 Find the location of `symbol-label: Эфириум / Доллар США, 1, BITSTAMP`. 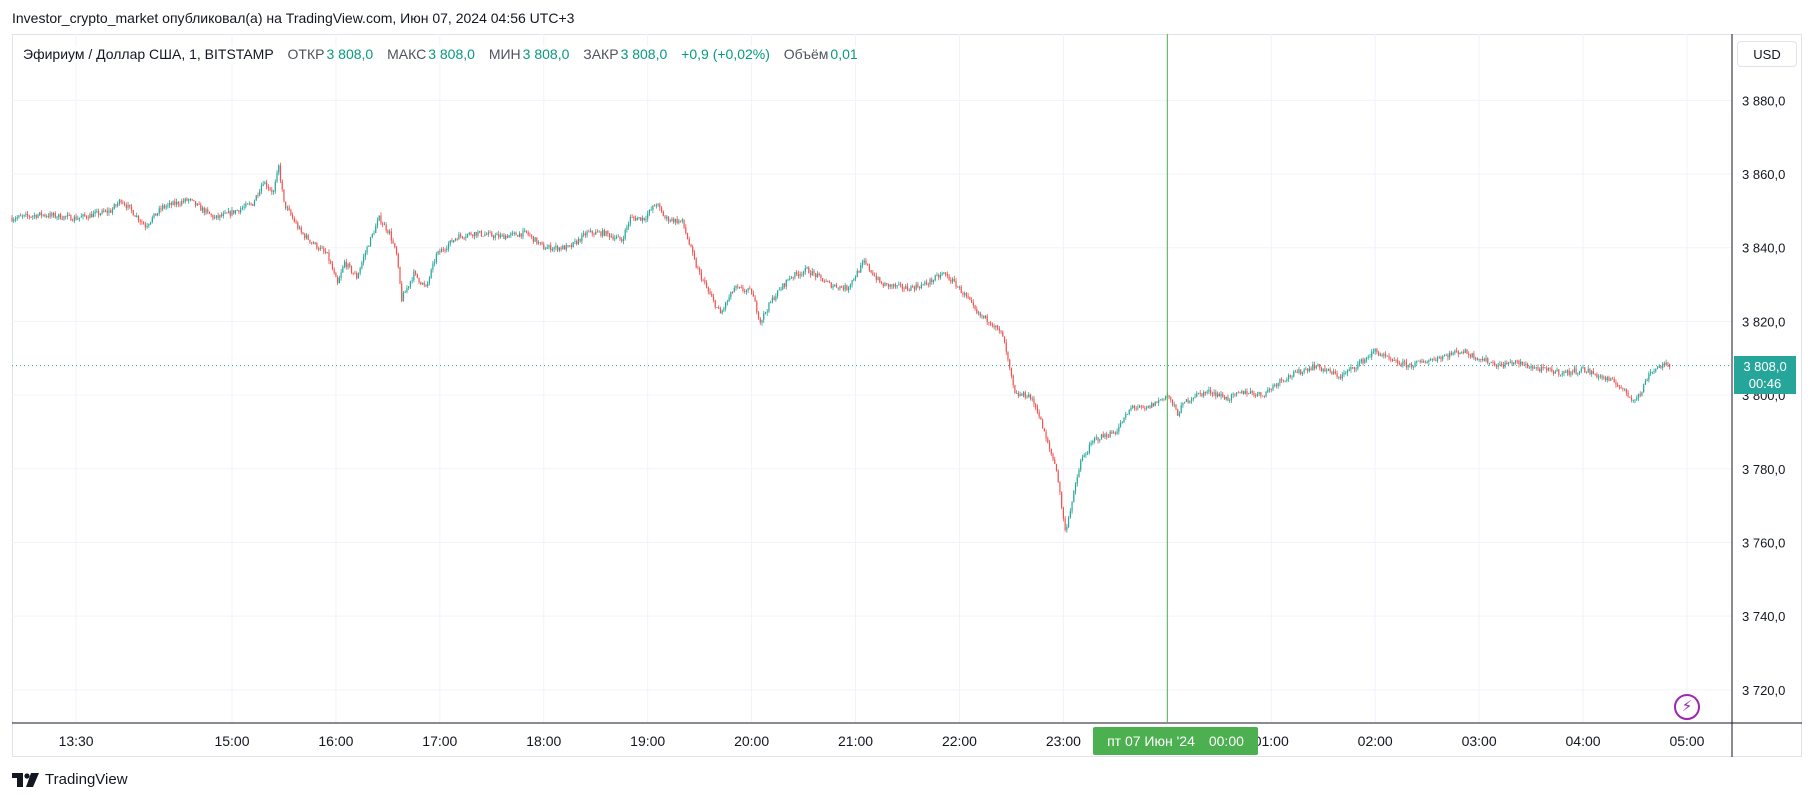

symbol-label: Эфириум / Доллар США, 1, BITSTAMP is located at coordinates (148, 54).